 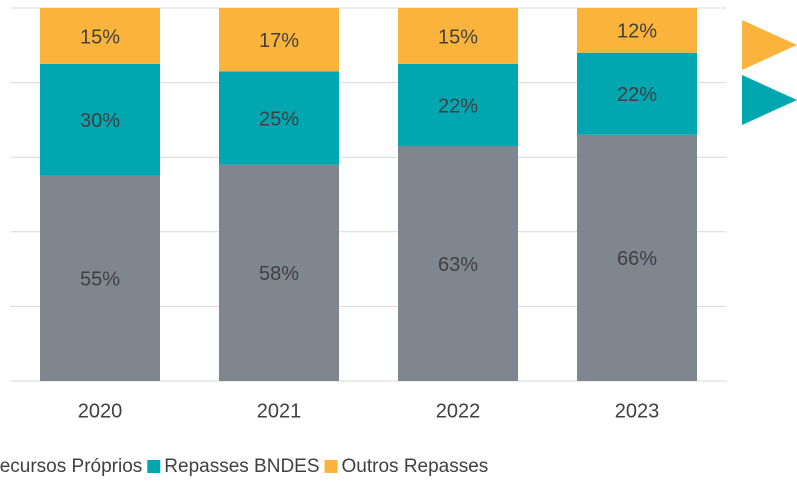 What do you see at coordinates (71, 466) in the screenshot?
I see `legend-label: Recursos Próprios` at bounding box center [71, 466].